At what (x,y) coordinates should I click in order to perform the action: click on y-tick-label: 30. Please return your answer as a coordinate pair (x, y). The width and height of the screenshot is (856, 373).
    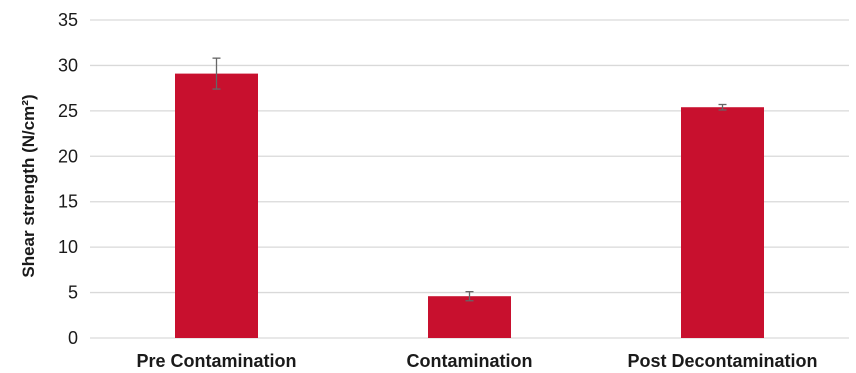
    Looking at the image, I should click on (68, 65).